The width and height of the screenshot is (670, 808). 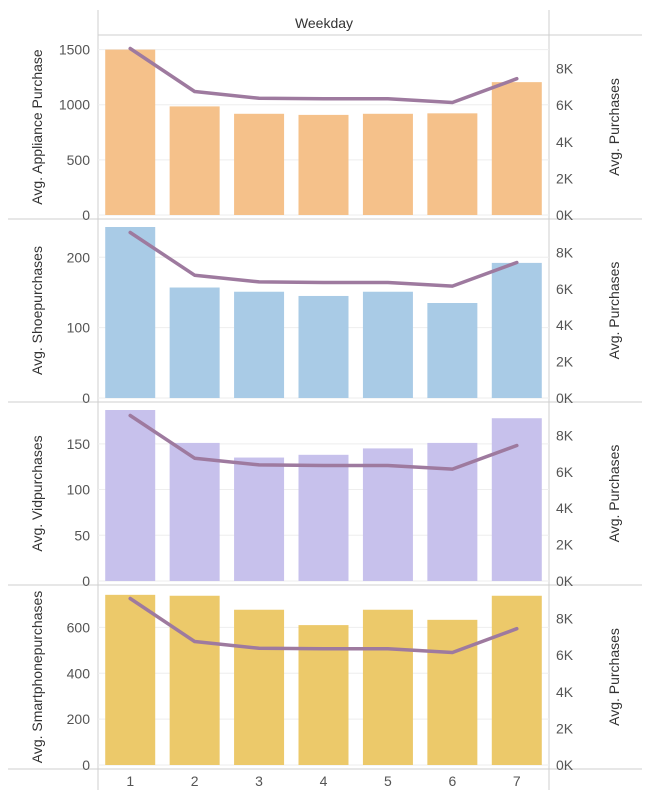 I want to click on x-tick-label: 6, so click(x=452, y=781).